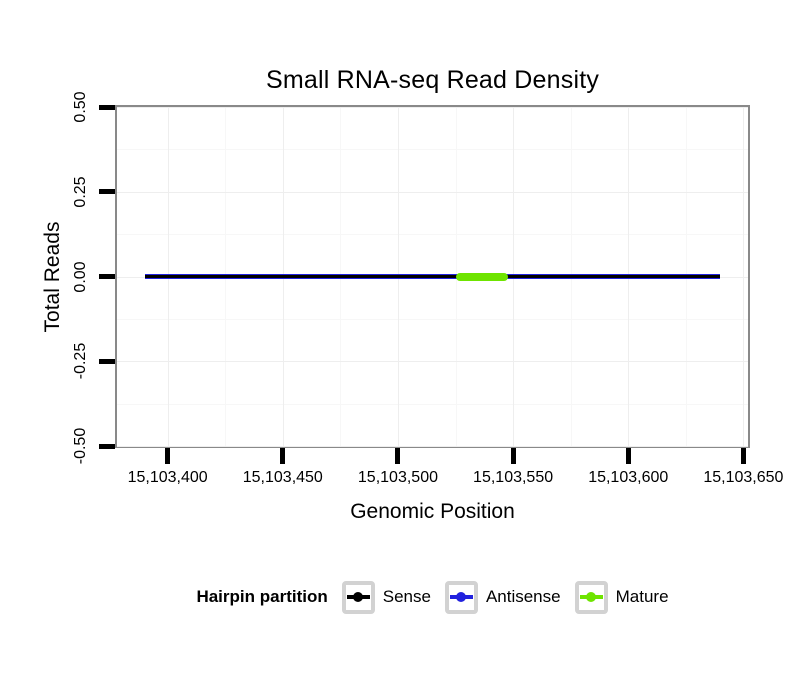  I want to click on x-tick-label: 15,103,400, so click(167, 477).